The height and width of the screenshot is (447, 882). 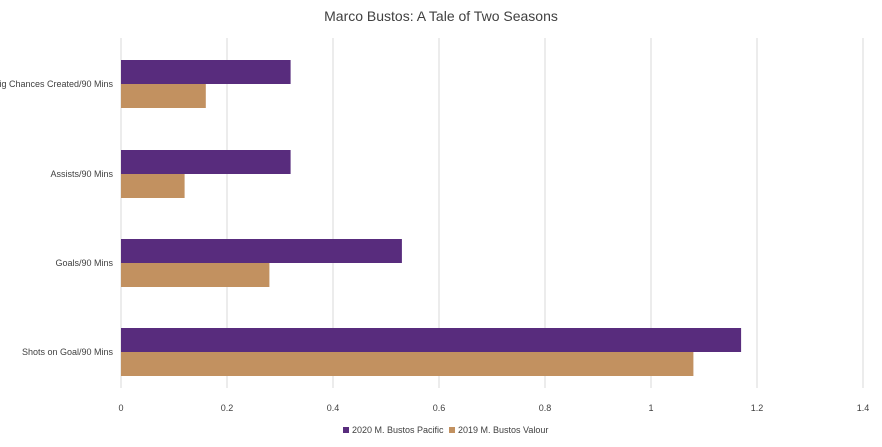 What do you see at coordinates (863, 408) in the screenshot?
I see `x-tick-label: 1.4` at bounding box center [863, 408].